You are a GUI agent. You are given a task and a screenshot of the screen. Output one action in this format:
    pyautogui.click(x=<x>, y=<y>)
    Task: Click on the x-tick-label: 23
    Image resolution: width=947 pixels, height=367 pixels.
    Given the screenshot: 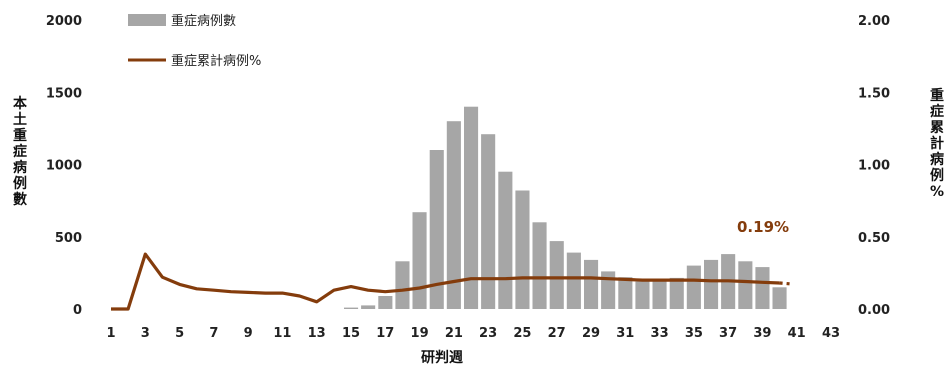 What is the action you would take?
    pyautogui.click(x=488, y=333)
    